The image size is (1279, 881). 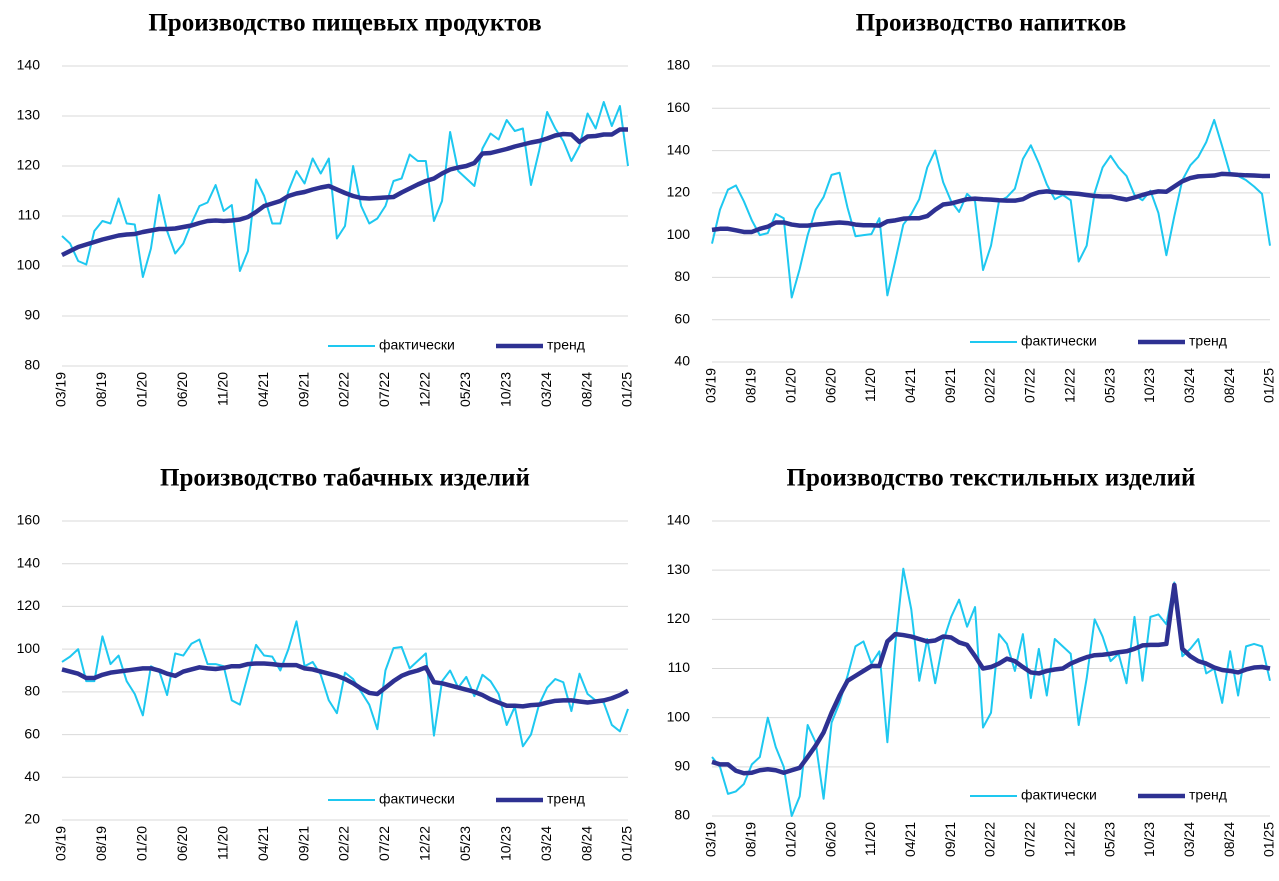 I want to click on chart-title: Производство текстильных изделий, so click(x=991, y=478).